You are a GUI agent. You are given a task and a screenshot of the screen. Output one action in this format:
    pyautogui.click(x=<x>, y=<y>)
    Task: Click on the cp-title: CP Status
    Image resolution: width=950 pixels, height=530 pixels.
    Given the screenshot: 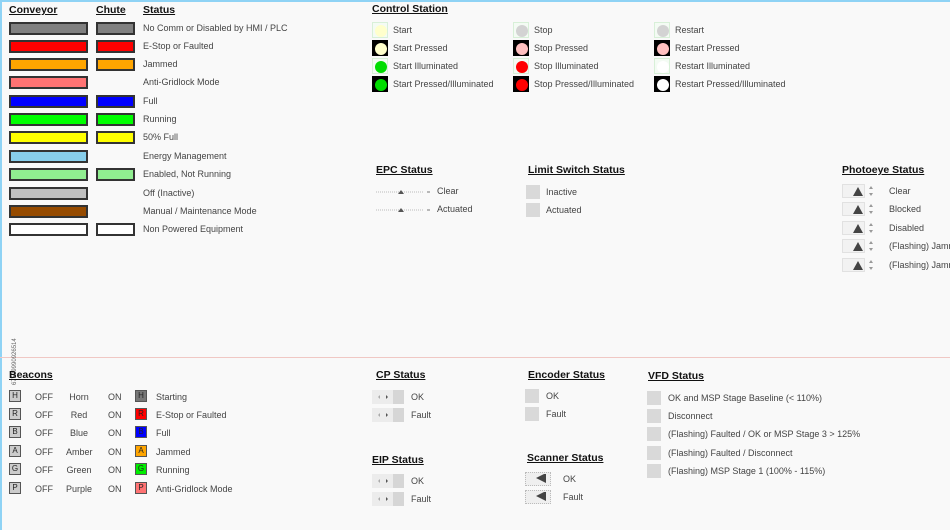 What is the action you would take?
    pyautogui.click(x=401, y=375)
    